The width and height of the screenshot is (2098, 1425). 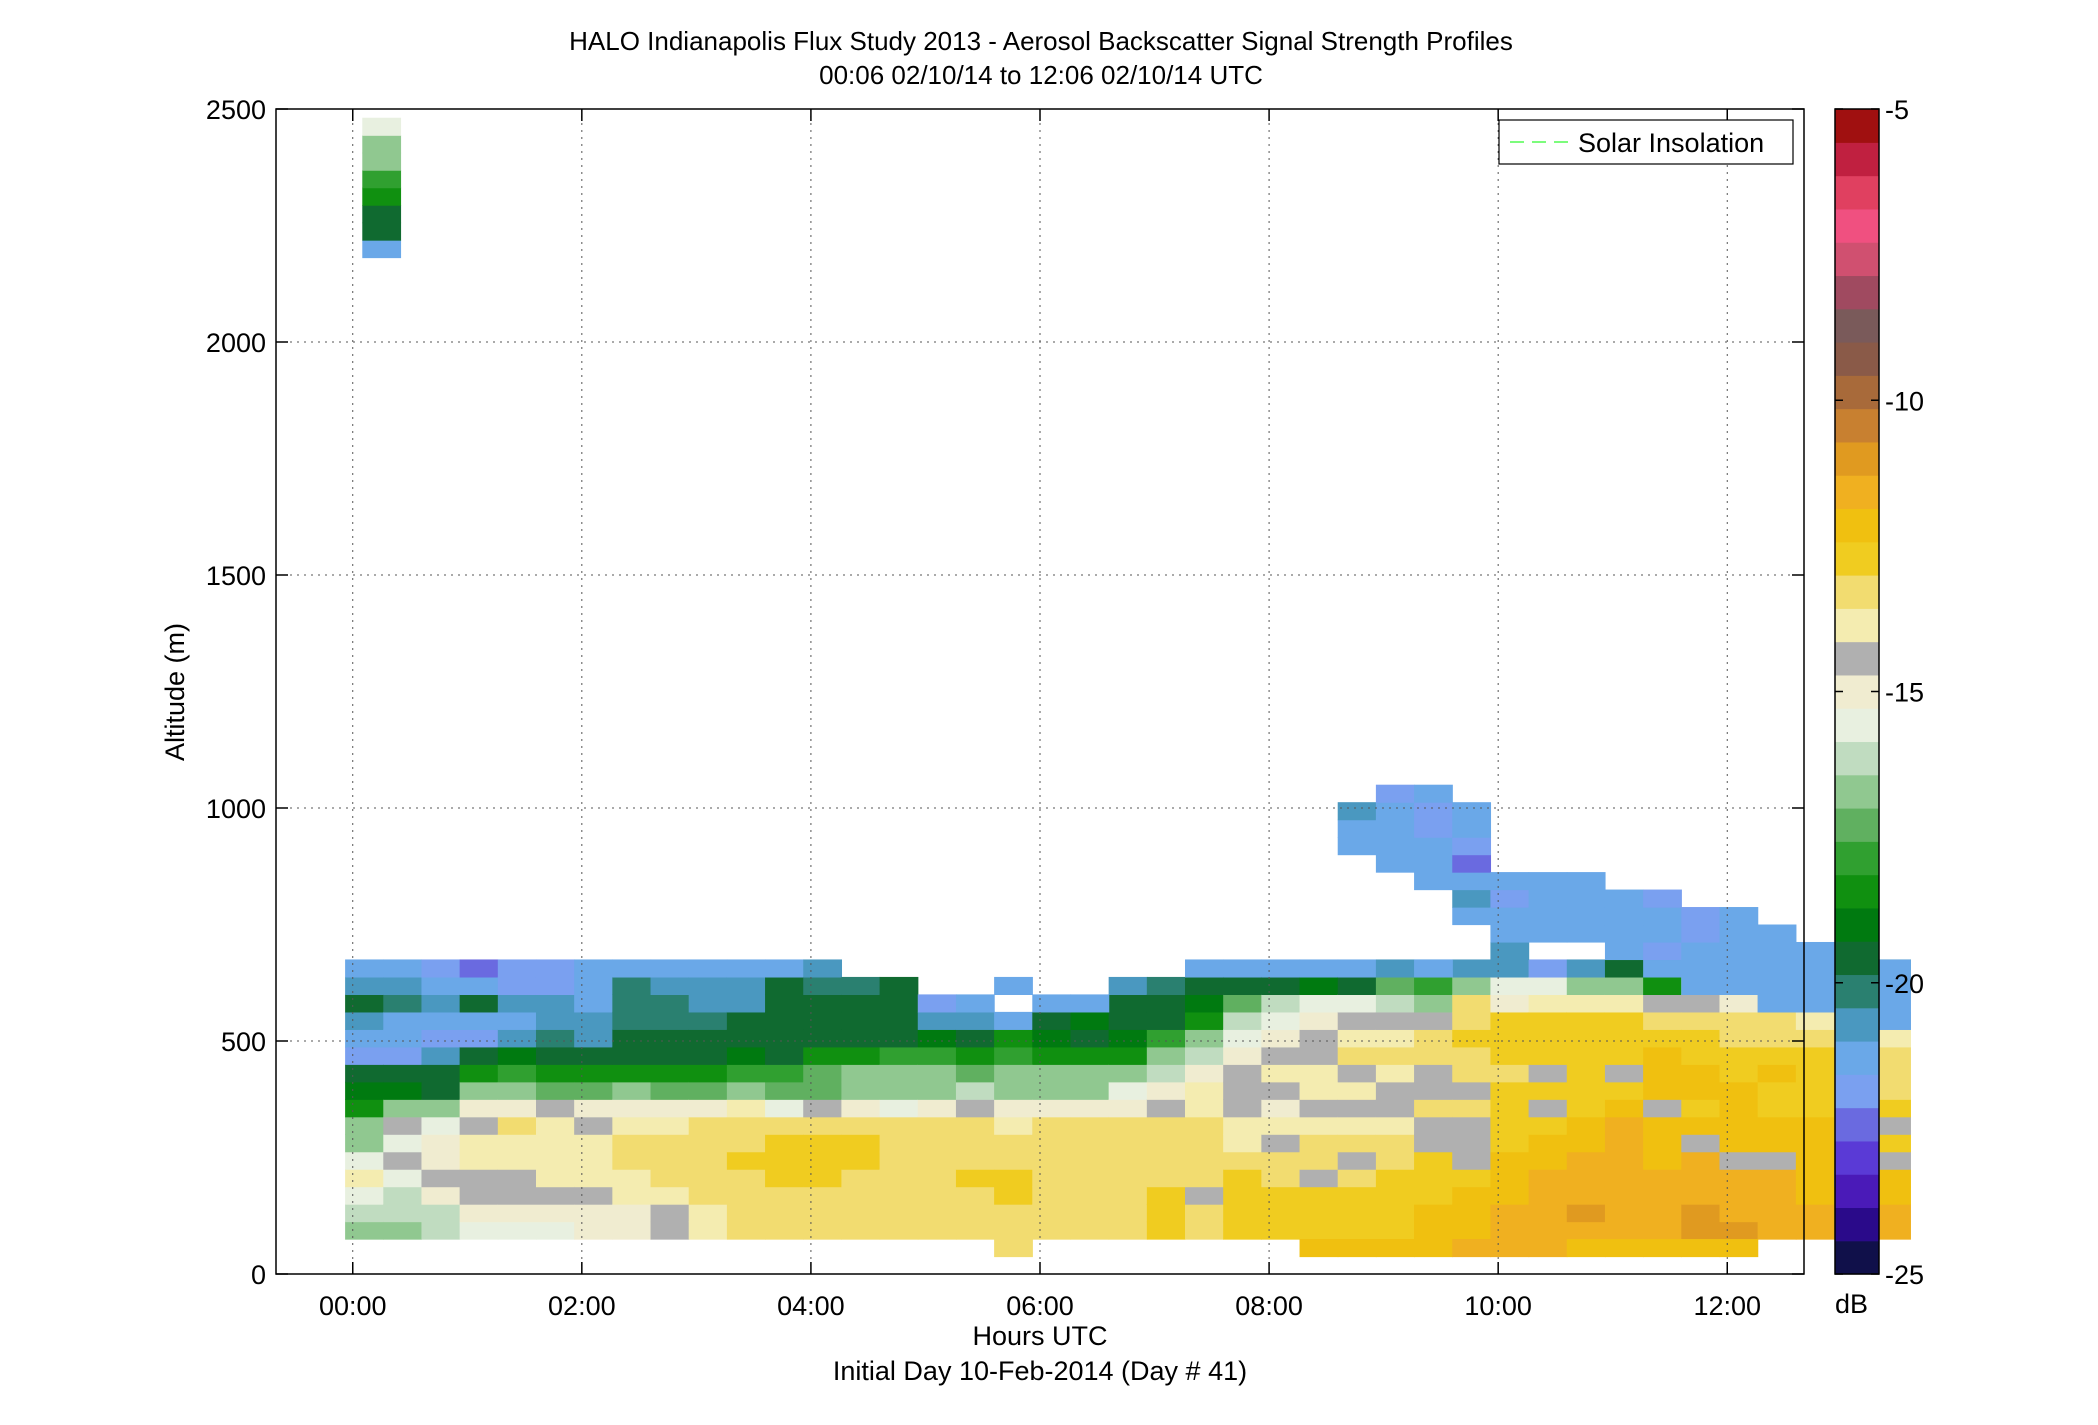 I want to click on legend: Solar Insolation, so click(x=1646, y=142).